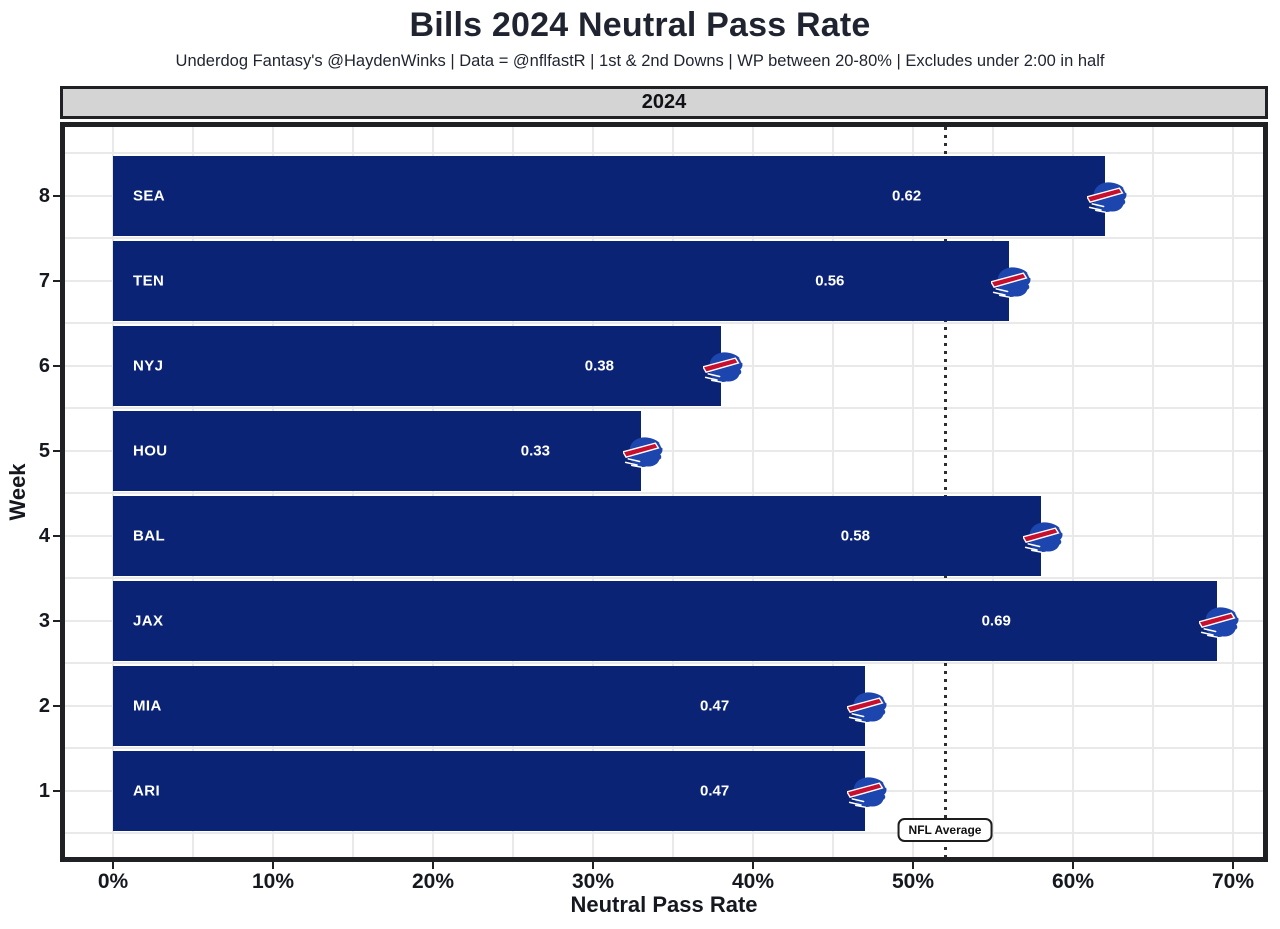  I want to click on x-tick-label: 30%, so click(593, 881).